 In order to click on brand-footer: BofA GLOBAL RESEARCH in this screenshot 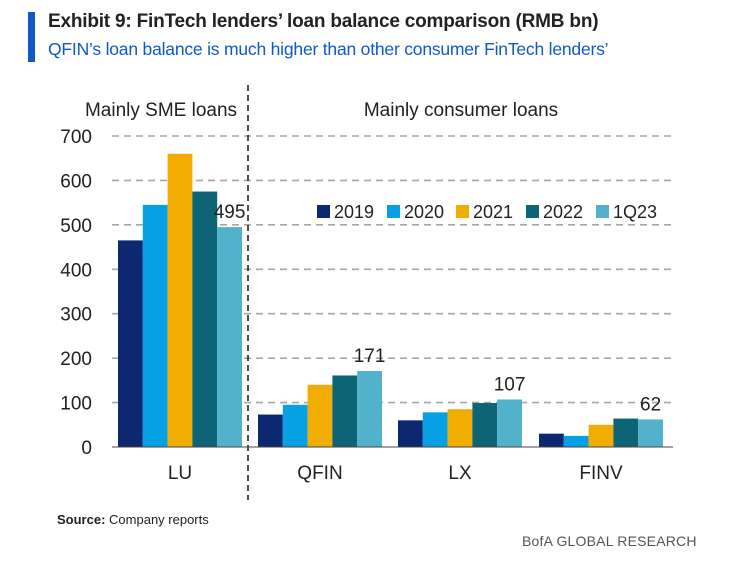, I will do `click(609, 541)`.